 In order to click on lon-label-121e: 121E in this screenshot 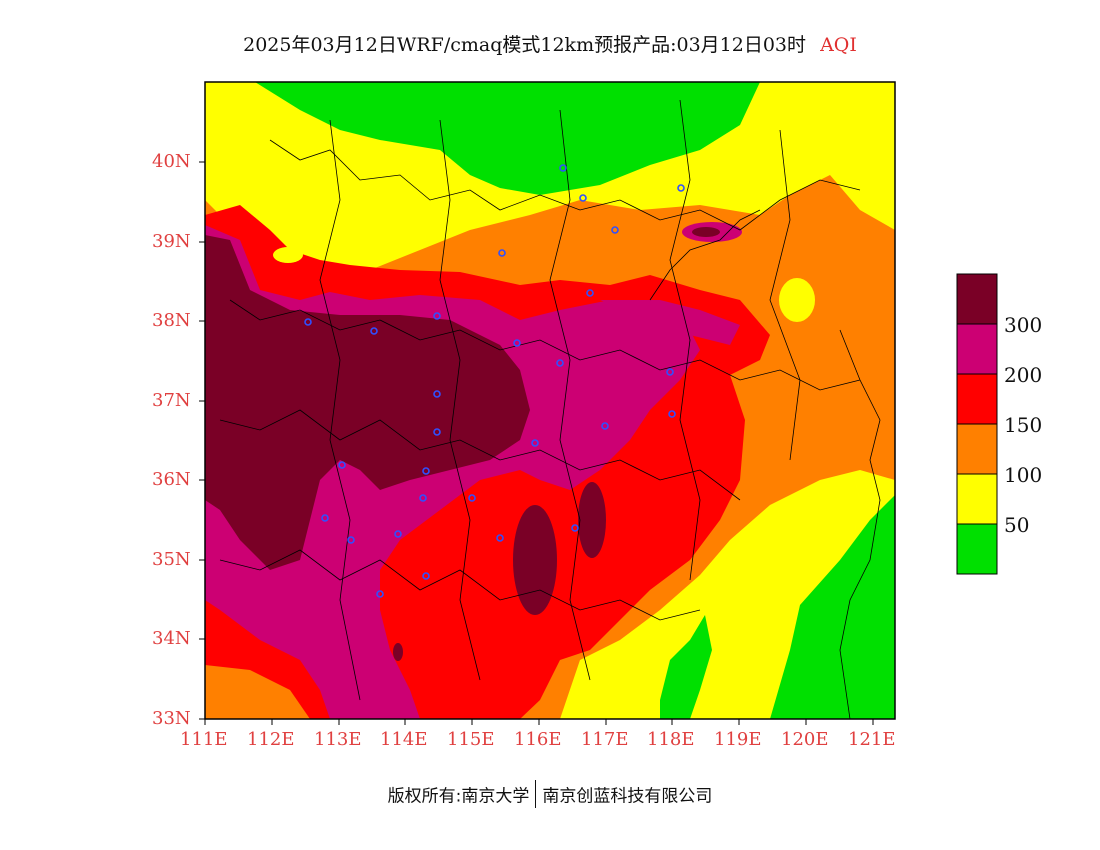, I will do `click(872, 739)`.